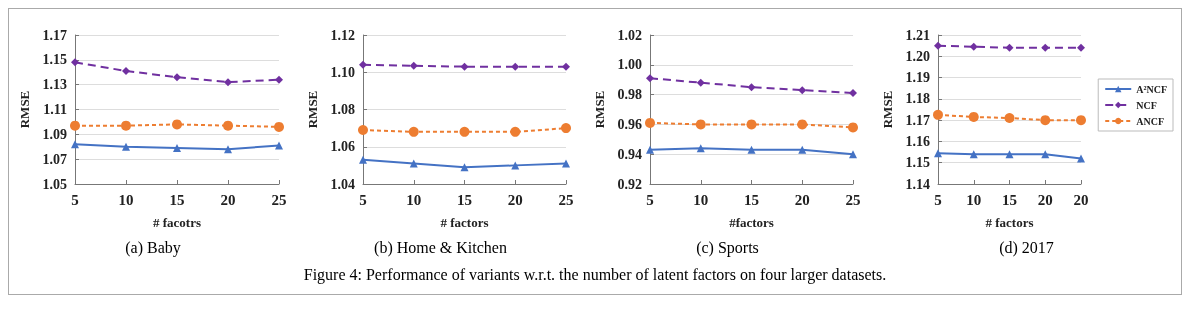 The image size is (1190, 312). What do you see at coordinates (54, 85) in the screenshot?
I see `y-tick-label: 1.13` at bounding box center [54, 85].